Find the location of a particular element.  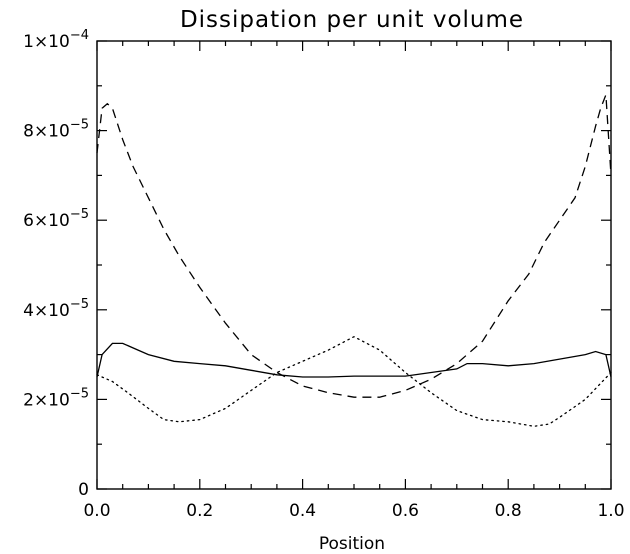

series-line-dotted is located at coordinates (354, 381).